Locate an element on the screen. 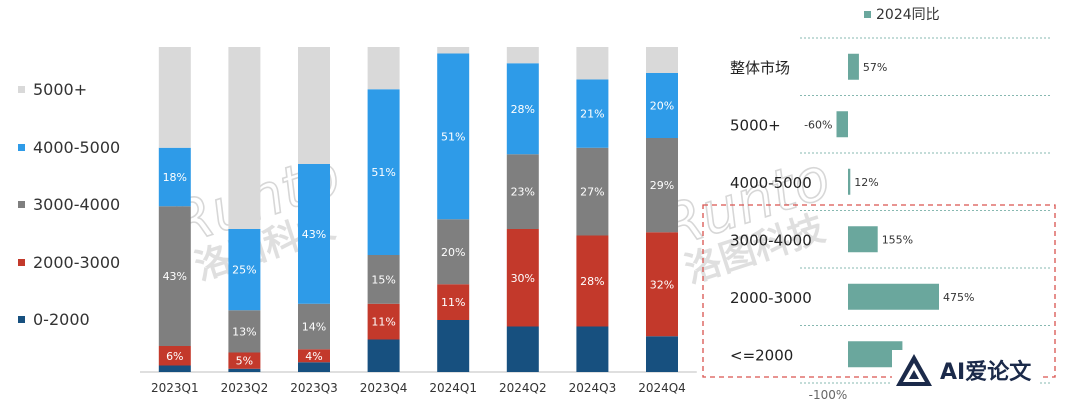 This screenshot has height=412, width=1080. yoy-axis-min-label: -100% is located at coordinates (828, 395).